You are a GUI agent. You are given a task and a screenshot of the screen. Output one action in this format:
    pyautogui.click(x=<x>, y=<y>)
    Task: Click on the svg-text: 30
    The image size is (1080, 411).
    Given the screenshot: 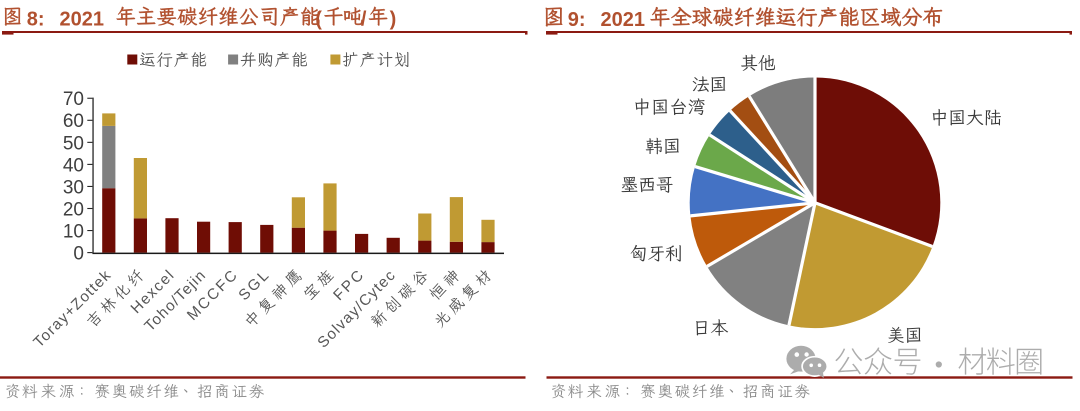 What is the action you would take?
    pyautogui.click(x=73, y=187)
    